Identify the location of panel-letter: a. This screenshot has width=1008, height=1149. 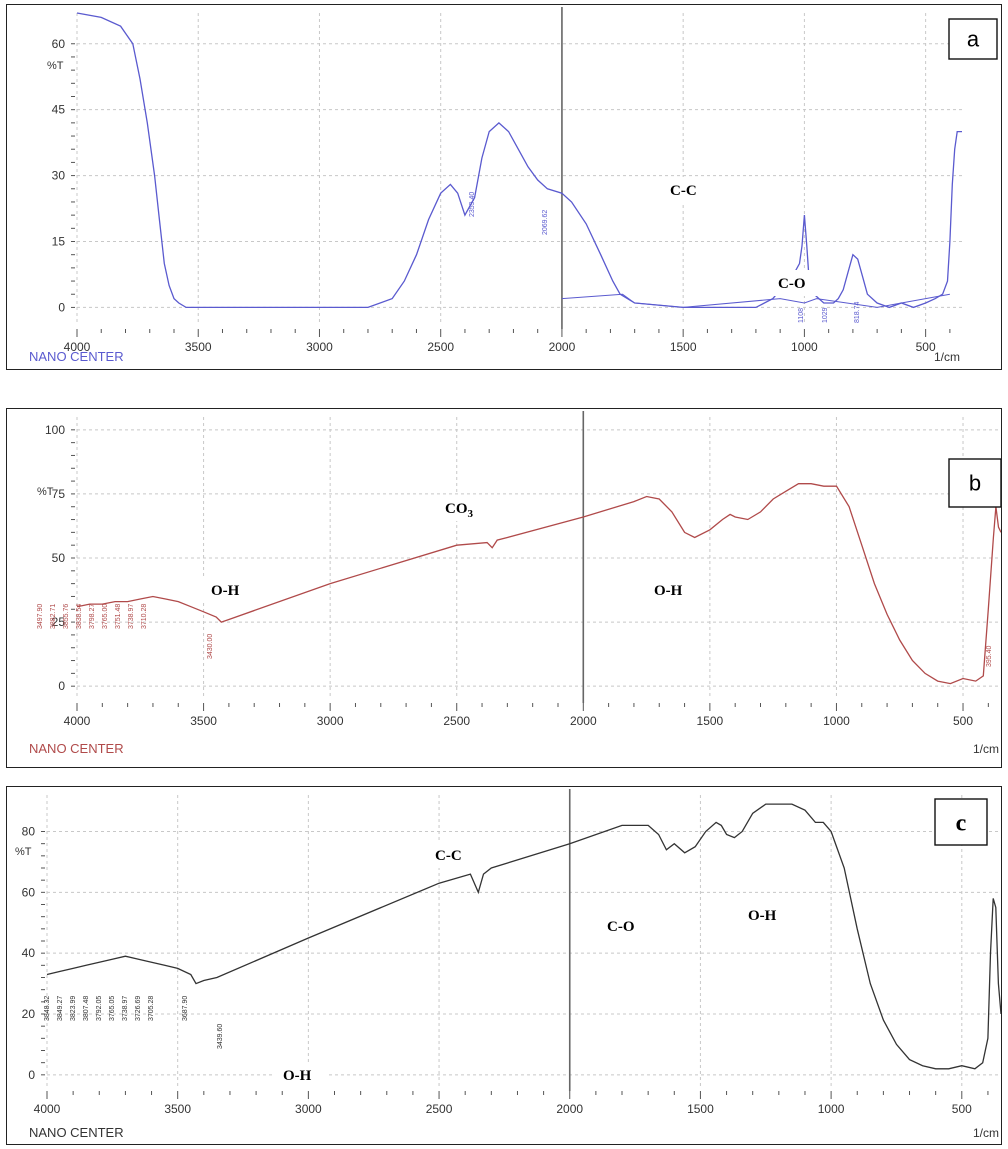
(973, 39).